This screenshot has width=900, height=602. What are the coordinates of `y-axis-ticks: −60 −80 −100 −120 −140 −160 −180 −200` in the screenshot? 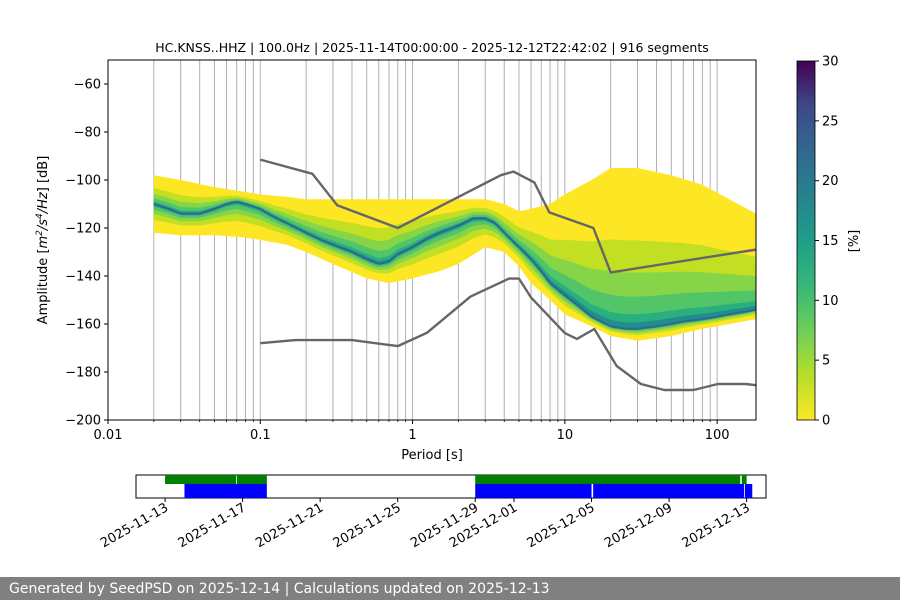 It's located at (86, 253).